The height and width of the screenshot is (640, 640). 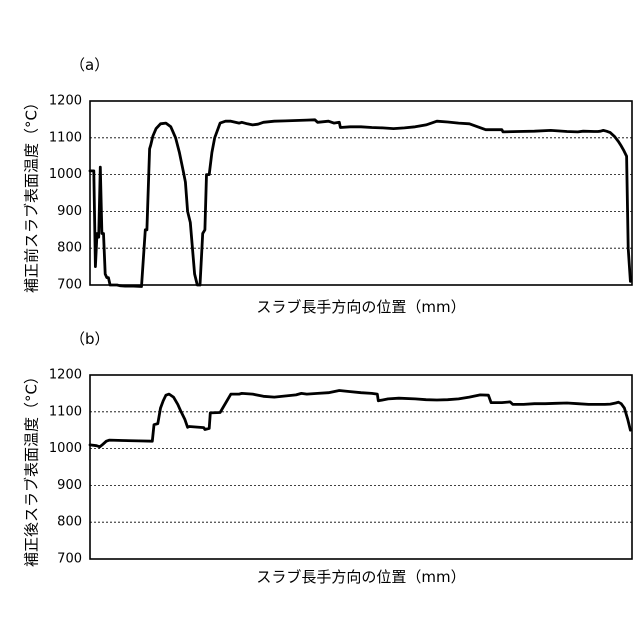 I want to click on y-axis-title: 補正後スラブ表面温度（°C）, so click(x=32, y=468).